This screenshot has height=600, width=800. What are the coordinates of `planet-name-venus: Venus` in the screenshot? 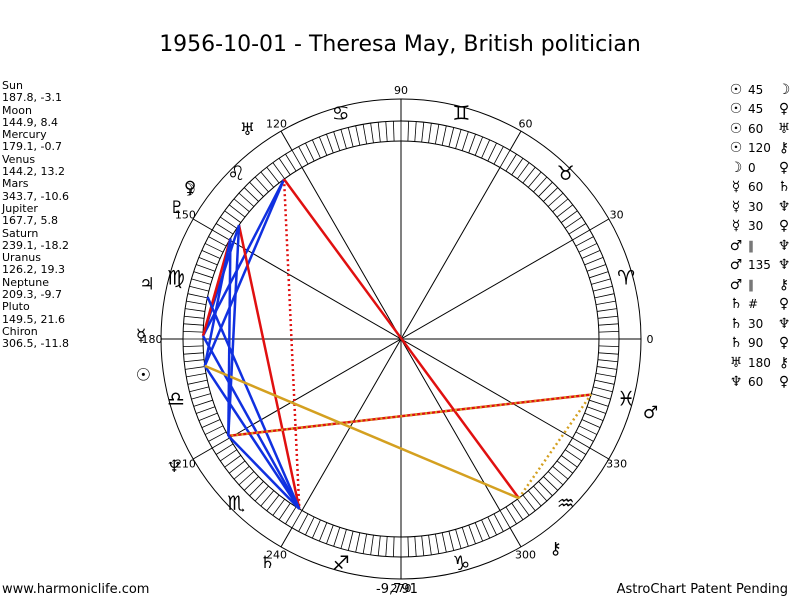 It's located at (19, 159).